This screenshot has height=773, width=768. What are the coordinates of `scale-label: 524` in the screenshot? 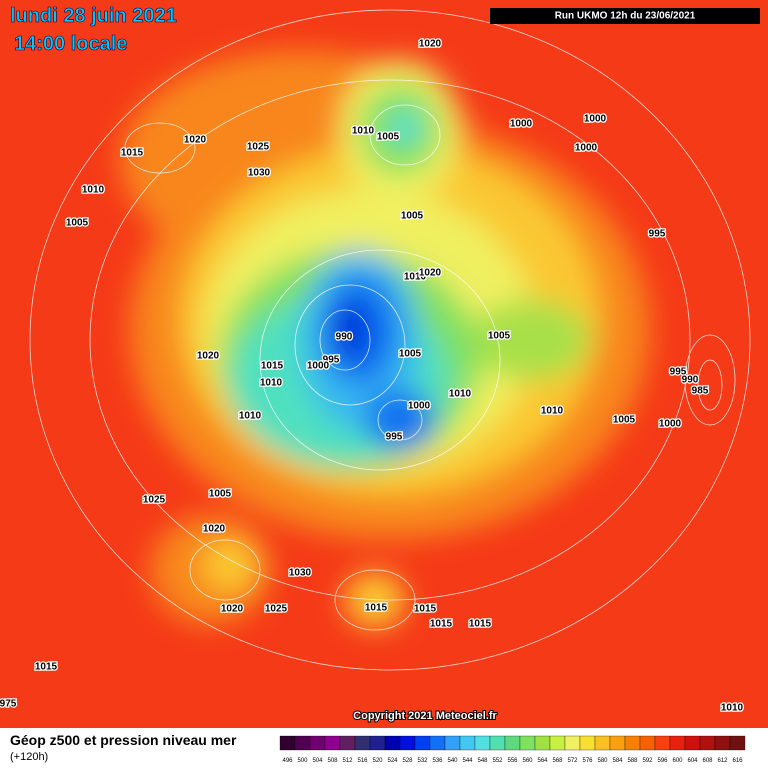 It's located at (392, 761).